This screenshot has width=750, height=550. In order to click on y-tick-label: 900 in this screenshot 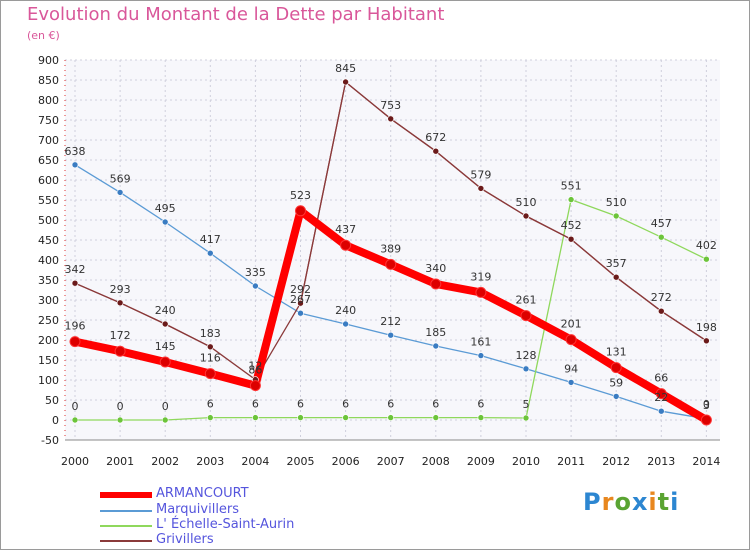, I will do `click(48, 60)`.